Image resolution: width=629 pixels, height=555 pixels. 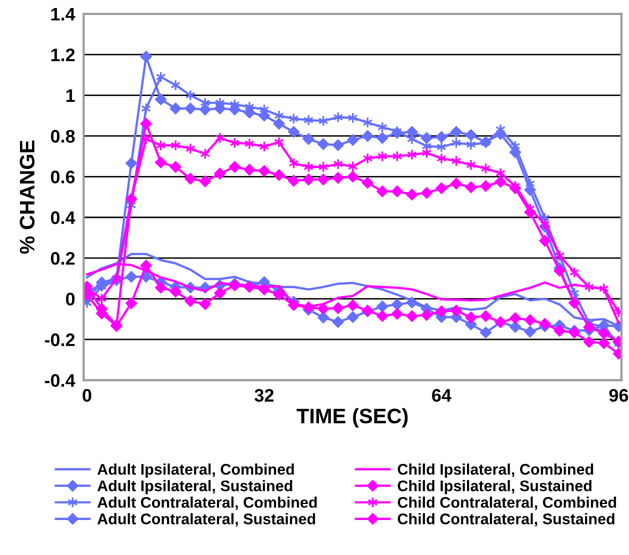 What do you see at coordinates (63, 55) in the screenshot?
I see `y-tick-label: 1.2` at bounding box center [63, 55].